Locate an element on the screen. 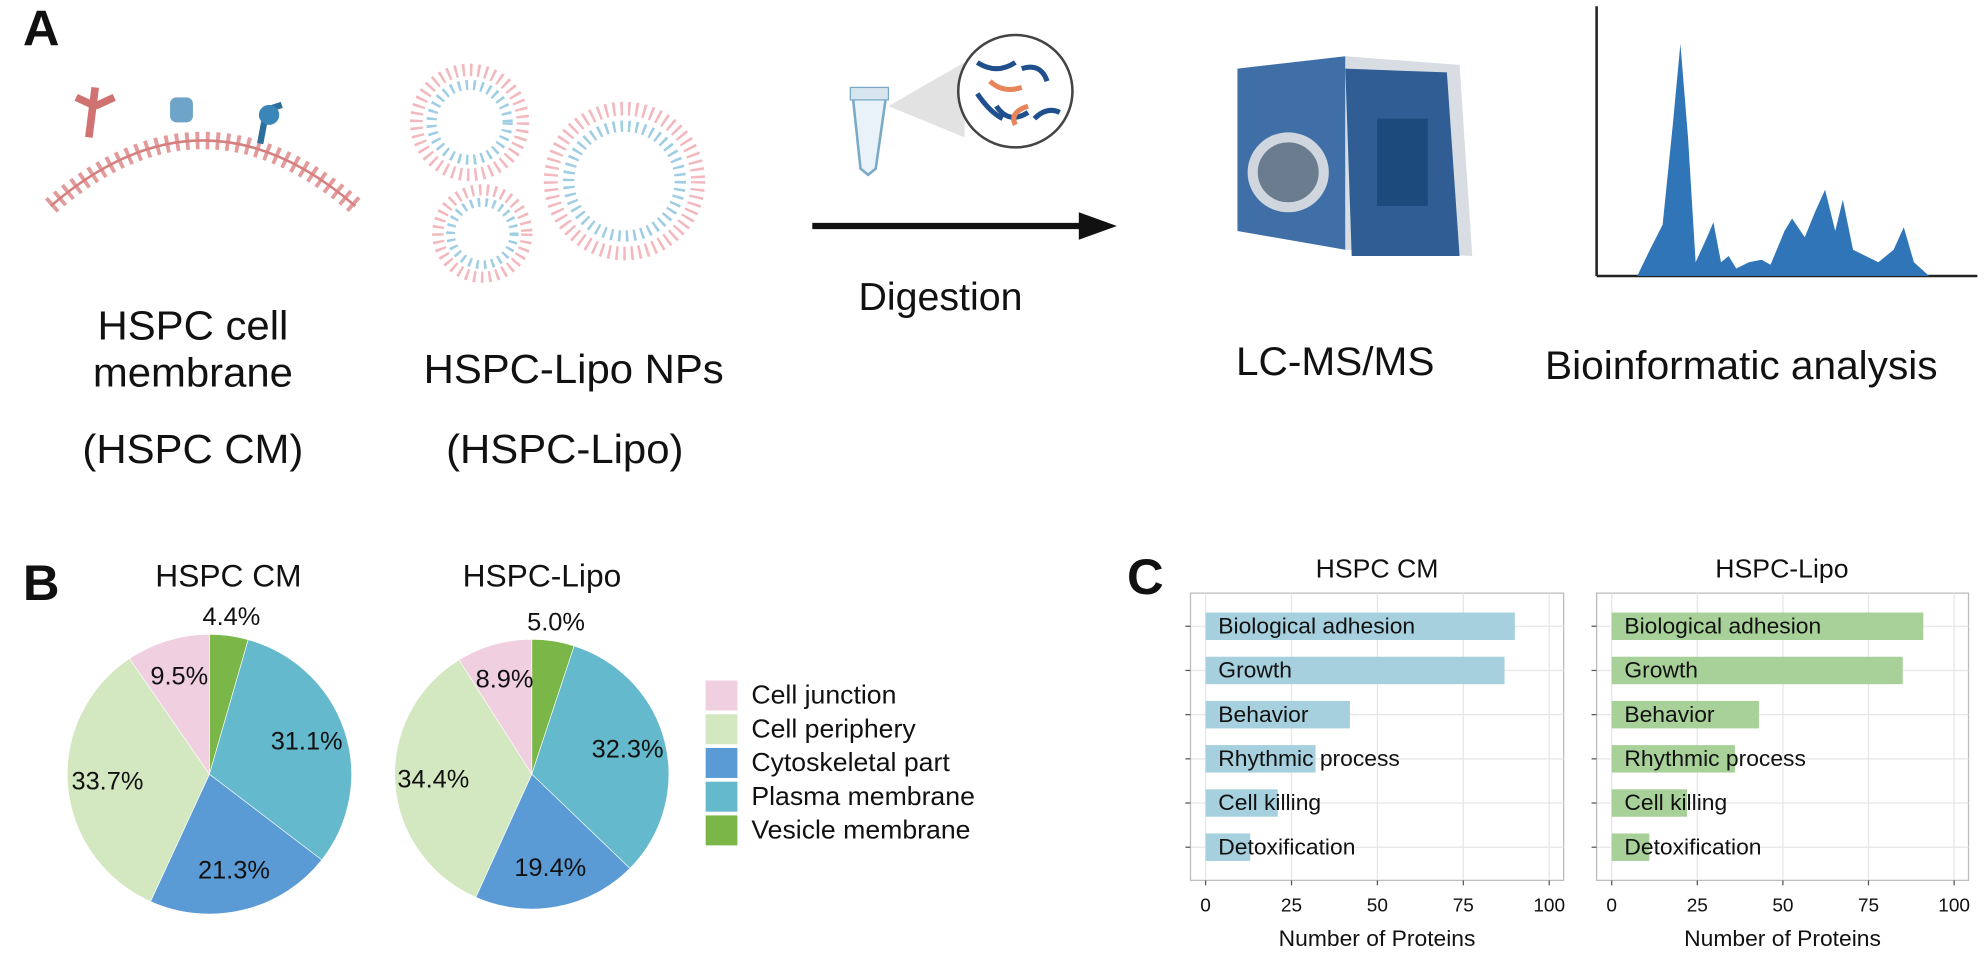 This screenshot has height=969, width=1985. pie-value-label: 31.1% is located at coordinates (307, 742).